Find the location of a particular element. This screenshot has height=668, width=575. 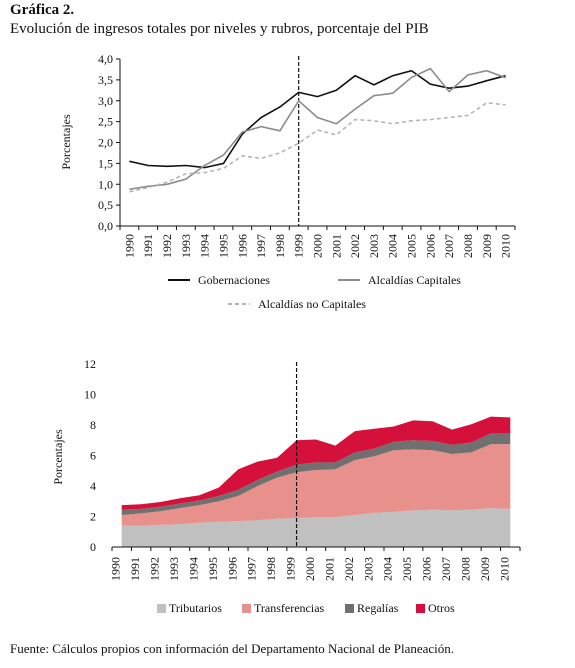

area-otros is located at coordinates (316, 463).